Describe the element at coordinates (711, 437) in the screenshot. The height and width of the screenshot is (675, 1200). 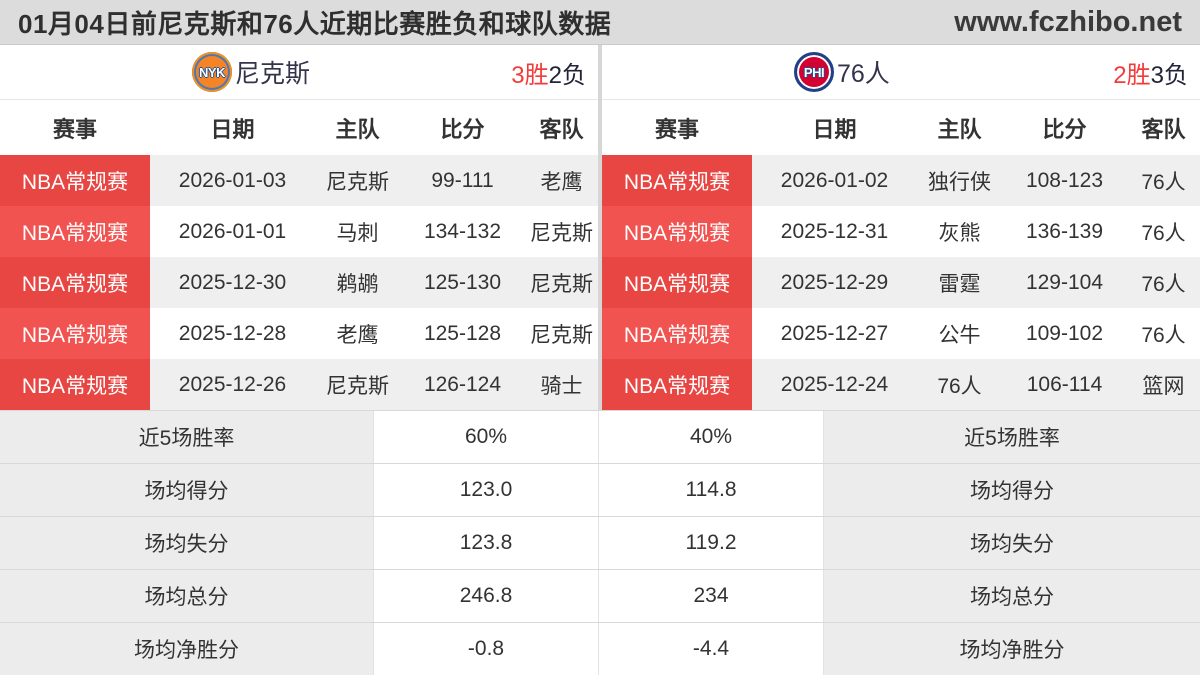
I see `stat-value-76ers: 40%` at that location.